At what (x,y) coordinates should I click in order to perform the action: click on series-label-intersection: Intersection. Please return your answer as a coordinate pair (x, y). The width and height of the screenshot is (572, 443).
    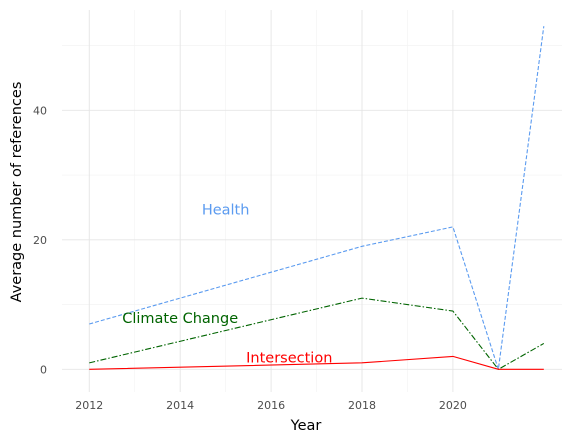
    Looking at the image, I should click on (289, 359).